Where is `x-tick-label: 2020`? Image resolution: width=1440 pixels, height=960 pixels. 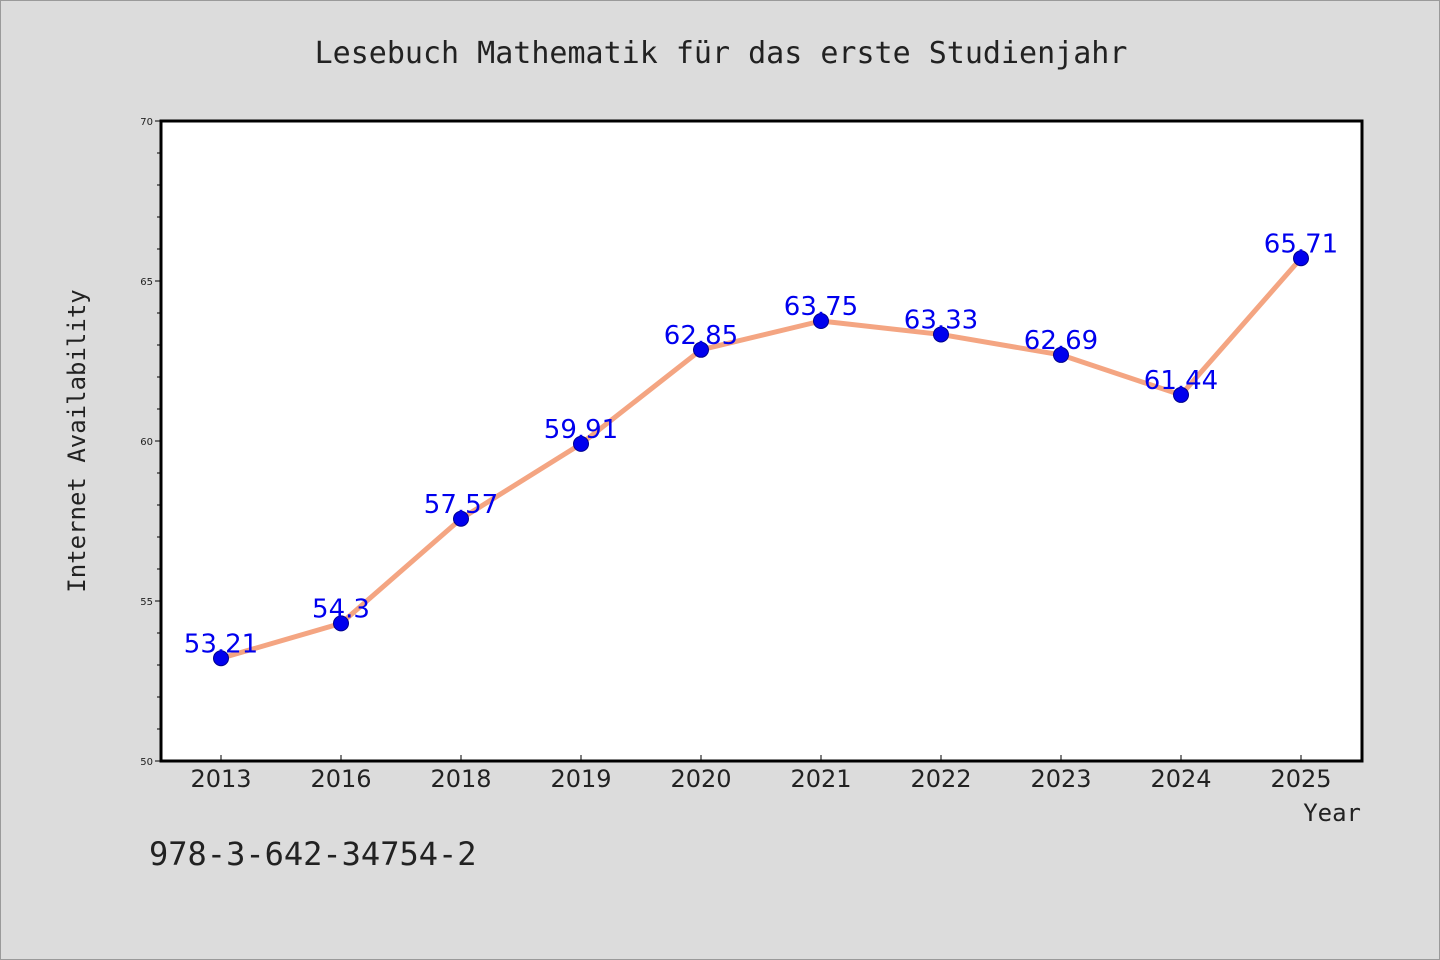
x-tick-label: 2020 is located at coordinates (700, 779).